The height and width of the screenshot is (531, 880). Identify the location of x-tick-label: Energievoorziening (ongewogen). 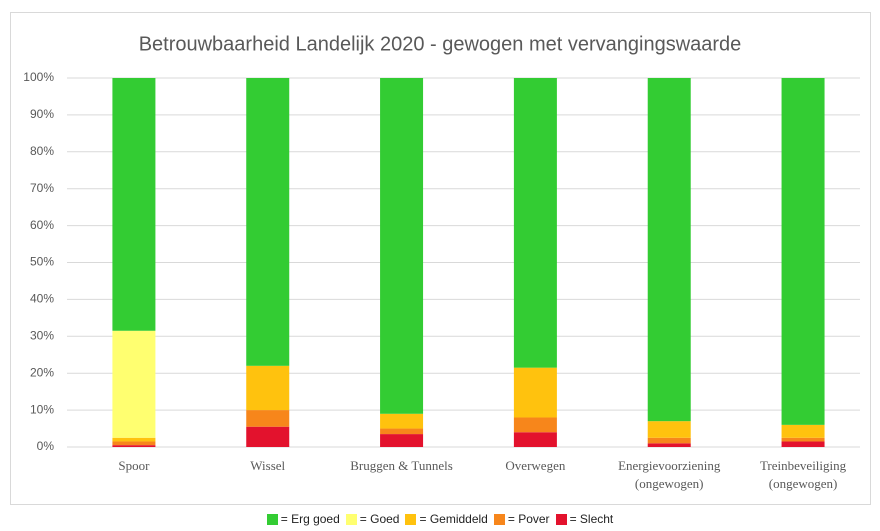
(669, 474).